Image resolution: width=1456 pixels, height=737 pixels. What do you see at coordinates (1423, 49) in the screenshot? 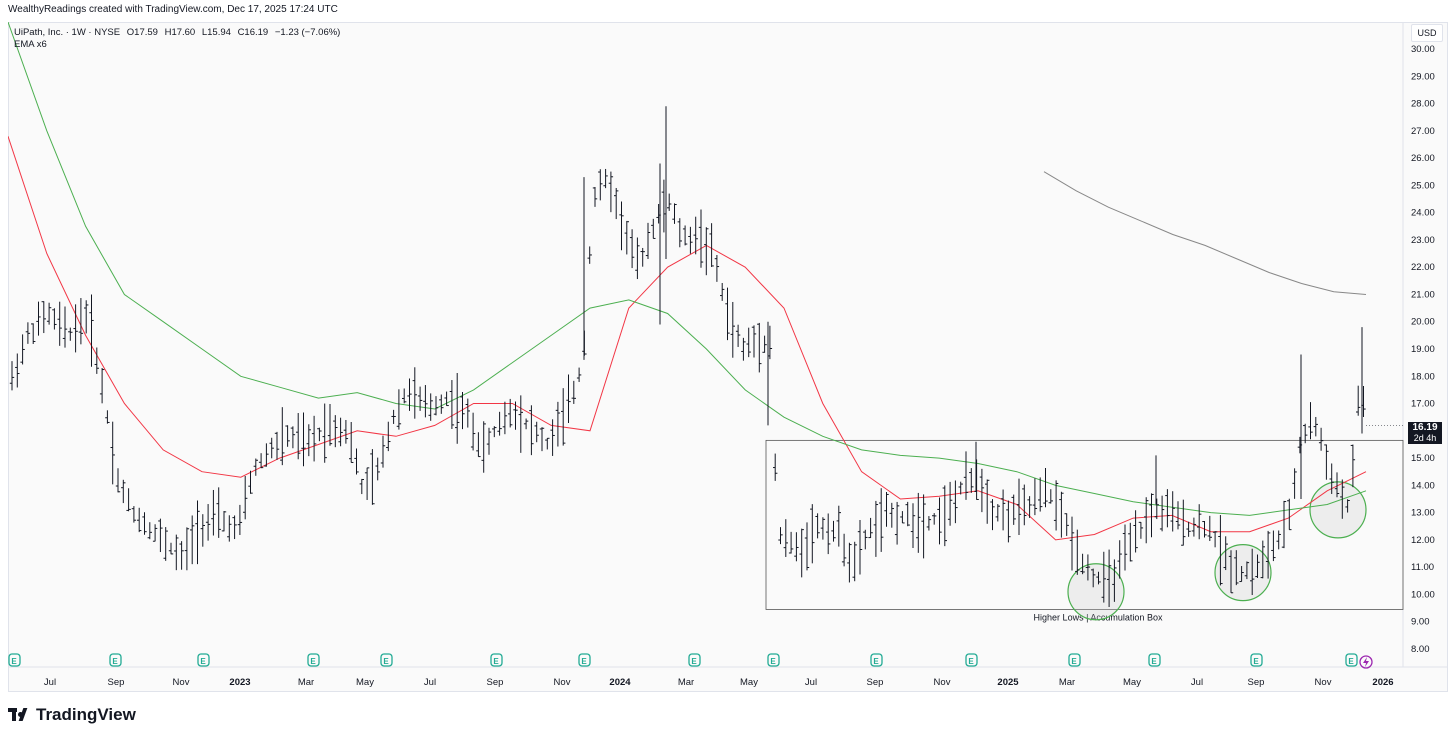
I see `y-tick-label: 30.00` at bounding box center [1423, 49].